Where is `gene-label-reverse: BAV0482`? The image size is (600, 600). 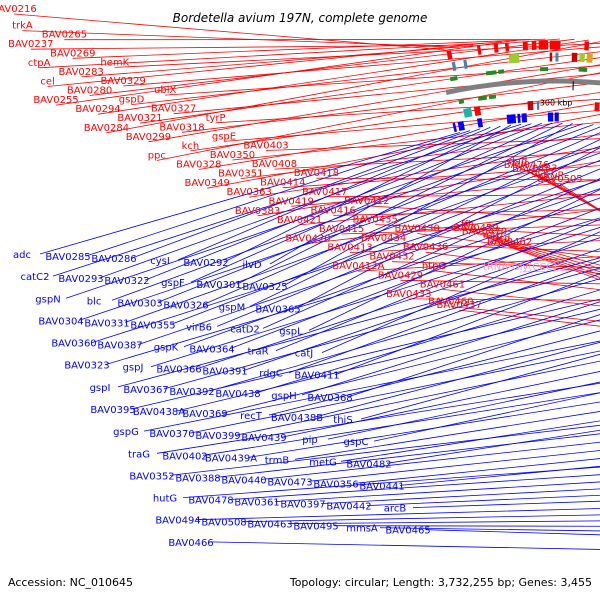 gene-label-reverse: BAV0482 is located at coordinates (368, 464).